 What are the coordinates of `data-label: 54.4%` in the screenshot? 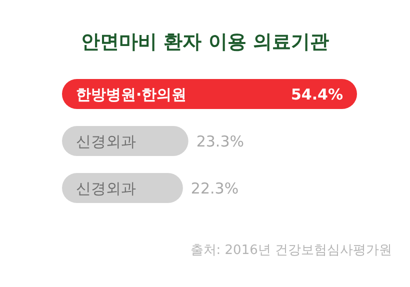 It's located at (316, 95).